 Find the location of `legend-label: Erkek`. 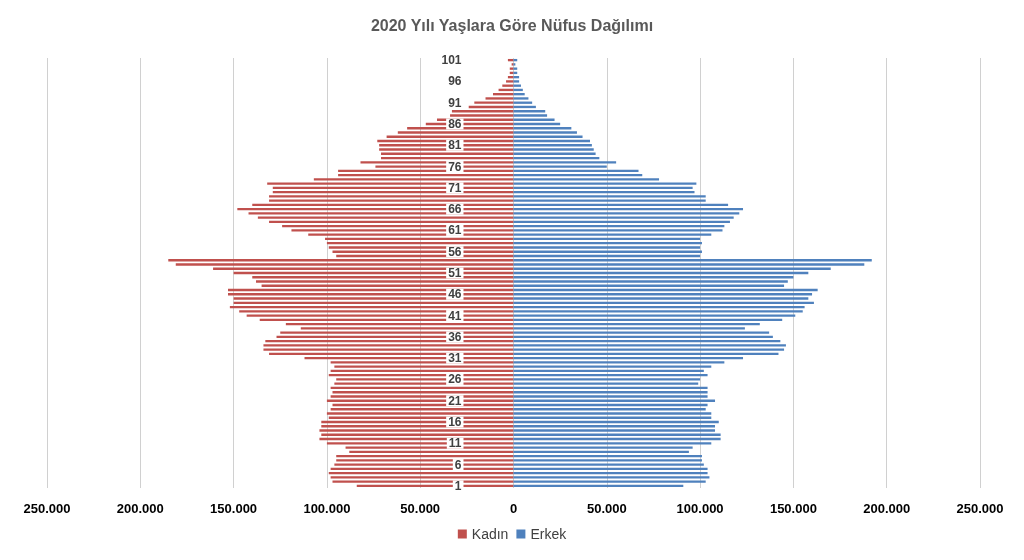

legend-label: Erkek is located at coordinates (549, 534).